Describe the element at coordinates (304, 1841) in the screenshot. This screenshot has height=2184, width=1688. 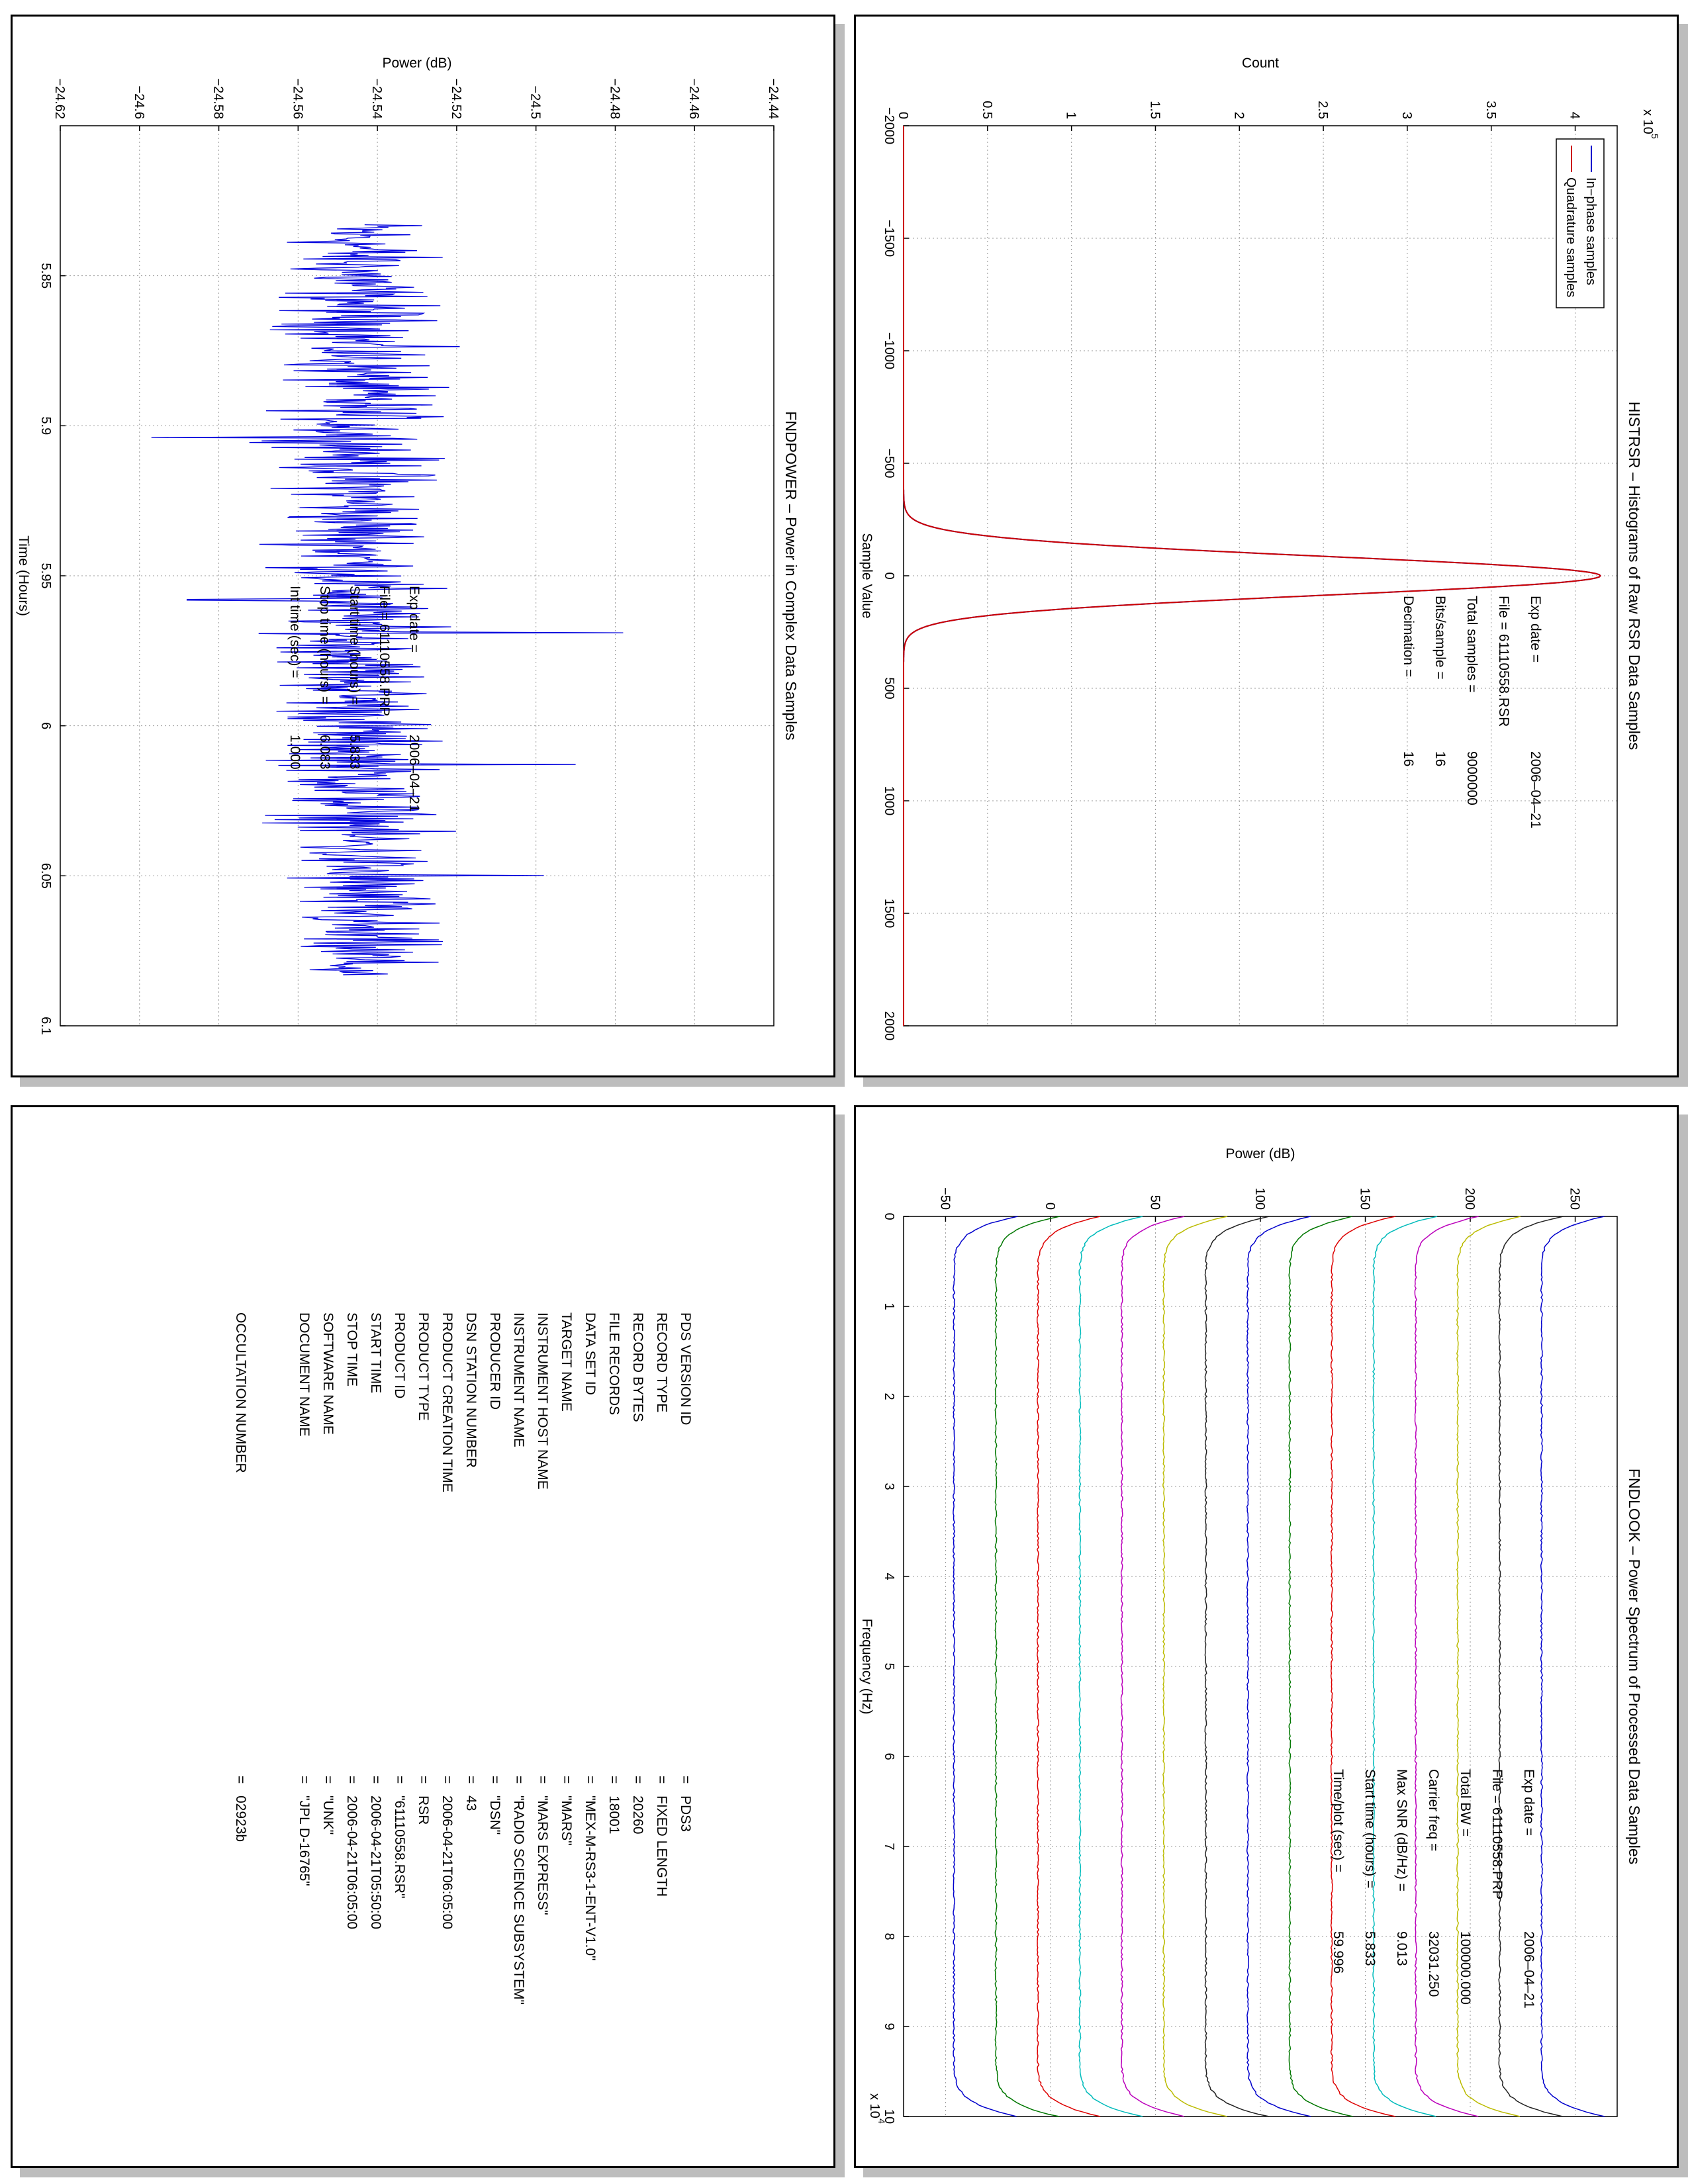
I see `label-value: "JPL D-16765"` at that location.